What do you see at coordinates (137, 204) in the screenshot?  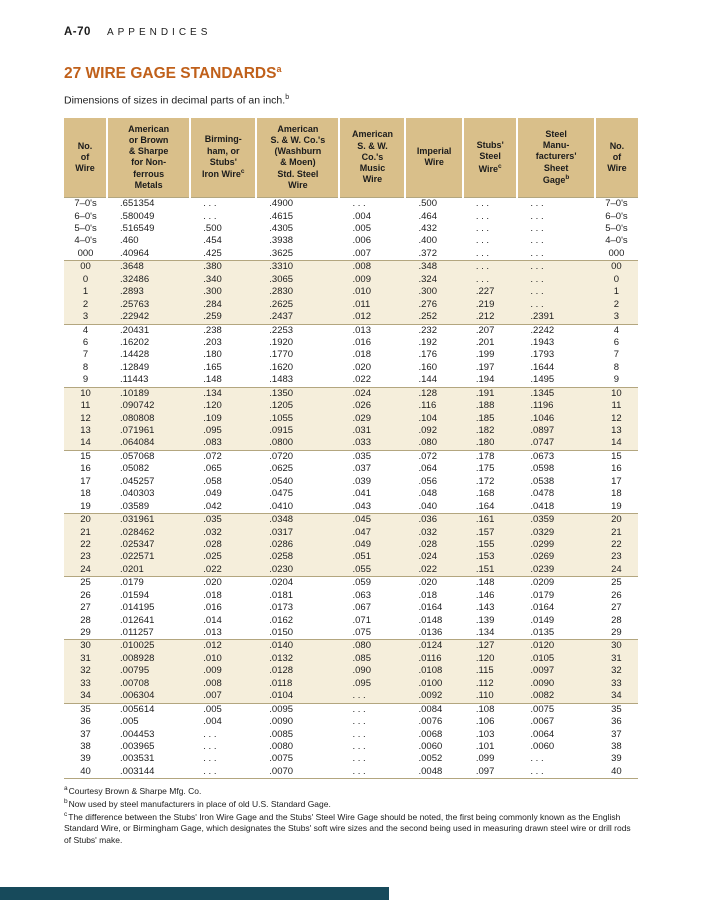 I see `table-cell: .651354` at bounding box center [137, 204].